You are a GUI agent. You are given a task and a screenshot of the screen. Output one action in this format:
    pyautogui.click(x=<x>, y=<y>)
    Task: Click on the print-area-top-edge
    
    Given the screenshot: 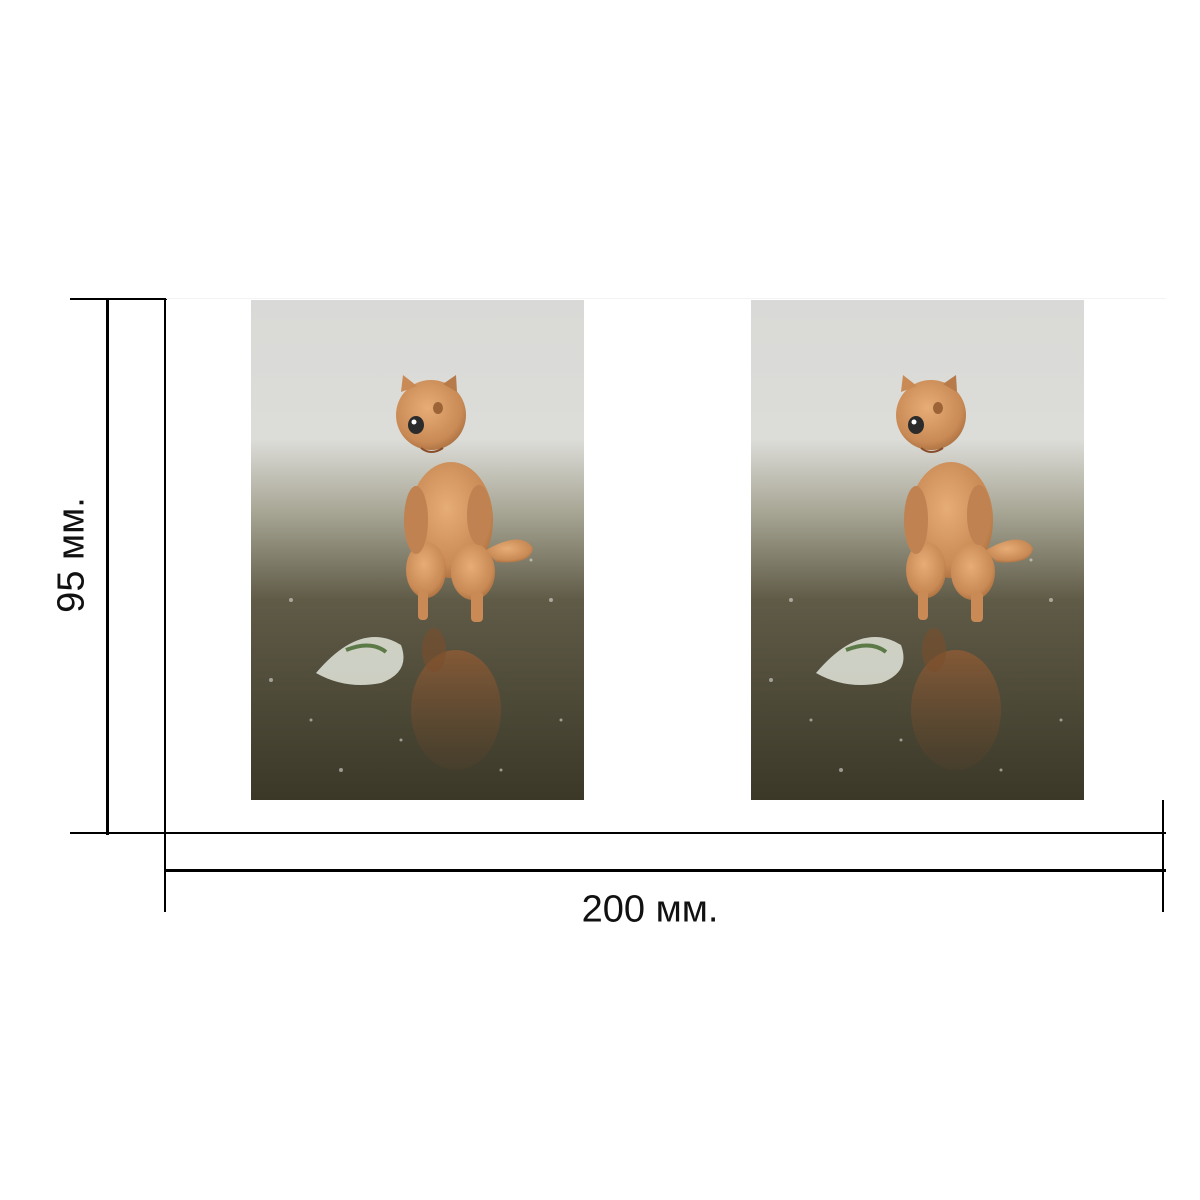 What is the action you would take?
    pyautogui.click(x=666, y=298)
    